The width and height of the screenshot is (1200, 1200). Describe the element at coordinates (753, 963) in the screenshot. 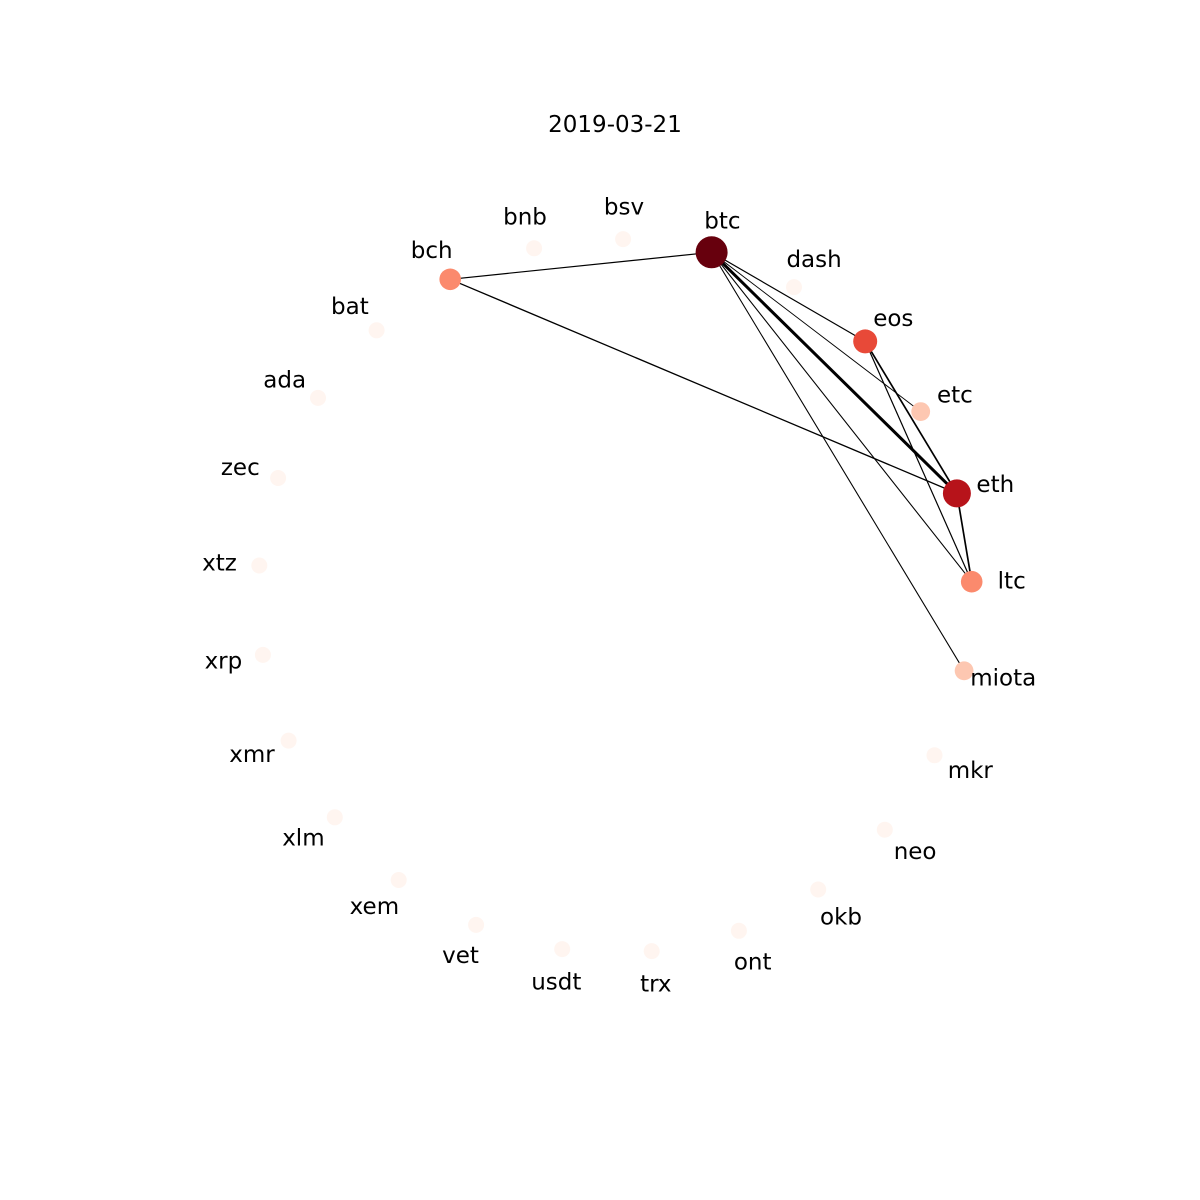

I see `node-label-ont: ont` at that location.